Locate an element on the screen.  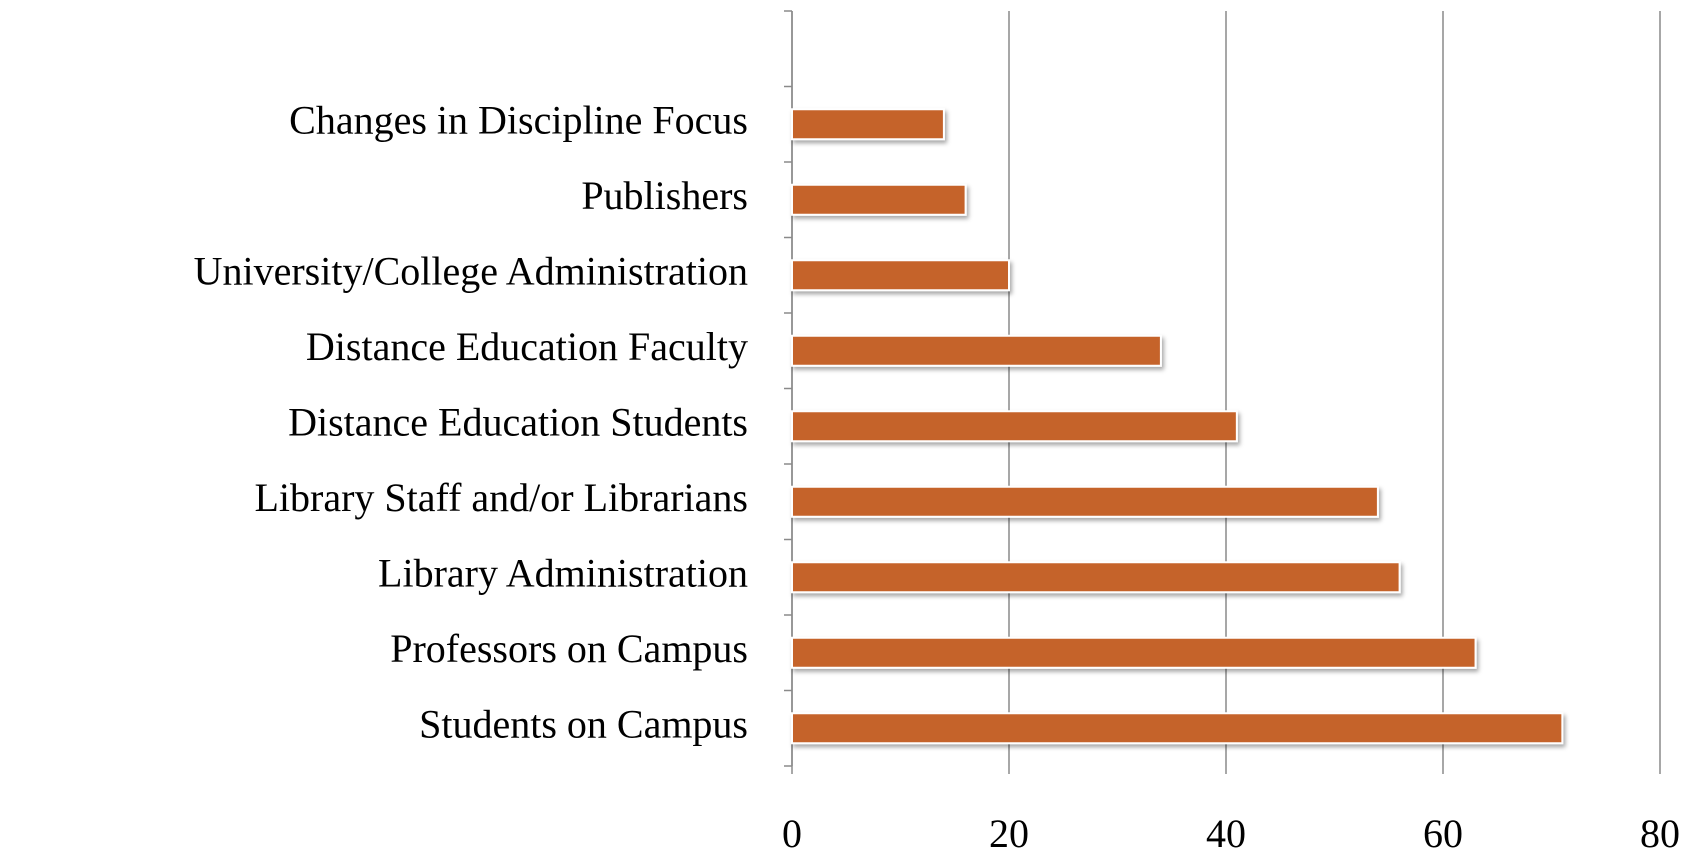
x-tick-label: 0 is located at coordinates (792, 833).